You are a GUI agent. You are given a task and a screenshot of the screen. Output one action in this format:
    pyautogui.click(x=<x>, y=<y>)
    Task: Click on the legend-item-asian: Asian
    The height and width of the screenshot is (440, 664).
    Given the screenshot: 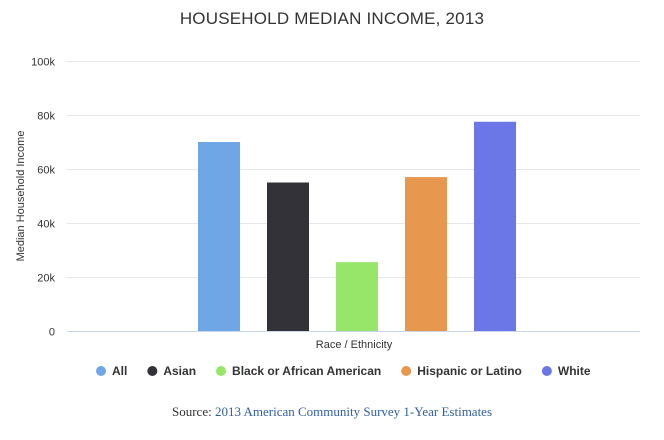 What is the action you would take?
    pyautogui.click(x=171, y=371)
    